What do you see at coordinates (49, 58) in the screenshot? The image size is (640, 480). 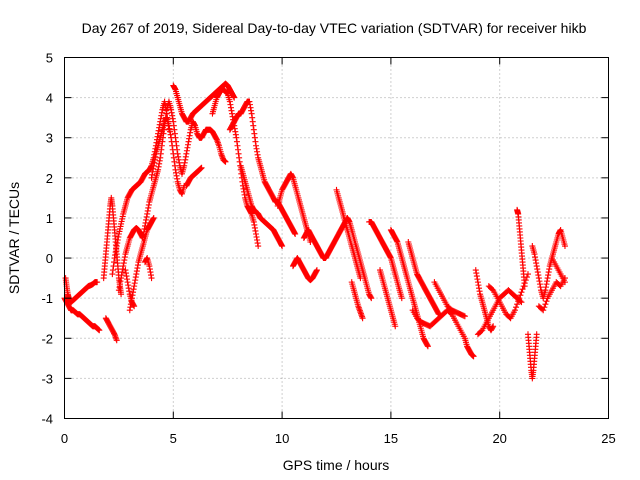 I see `y-tick-label: 5` at bounding box center [49, 58].